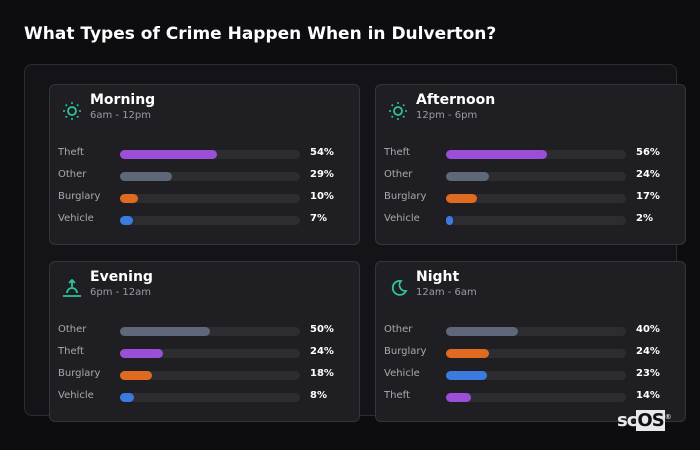 Image resolution: width=700 pixels, height=450 pixels. What do you see at coordinates (648, 152) in the screenshot?
I see `crime-percent: 56%` at bounding box center [648, 152].